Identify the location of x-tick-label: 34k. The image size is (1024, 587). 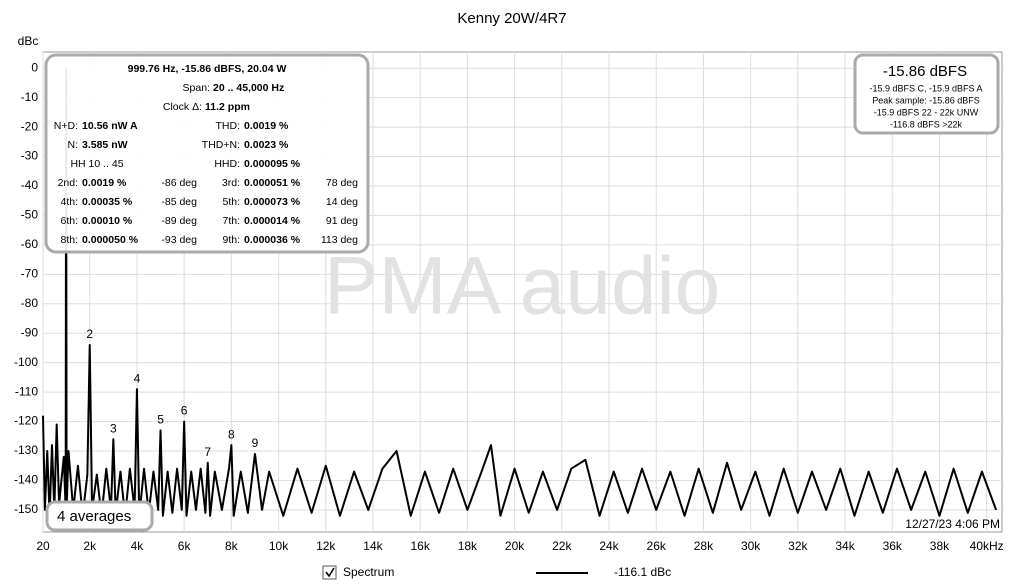
(845, 546).